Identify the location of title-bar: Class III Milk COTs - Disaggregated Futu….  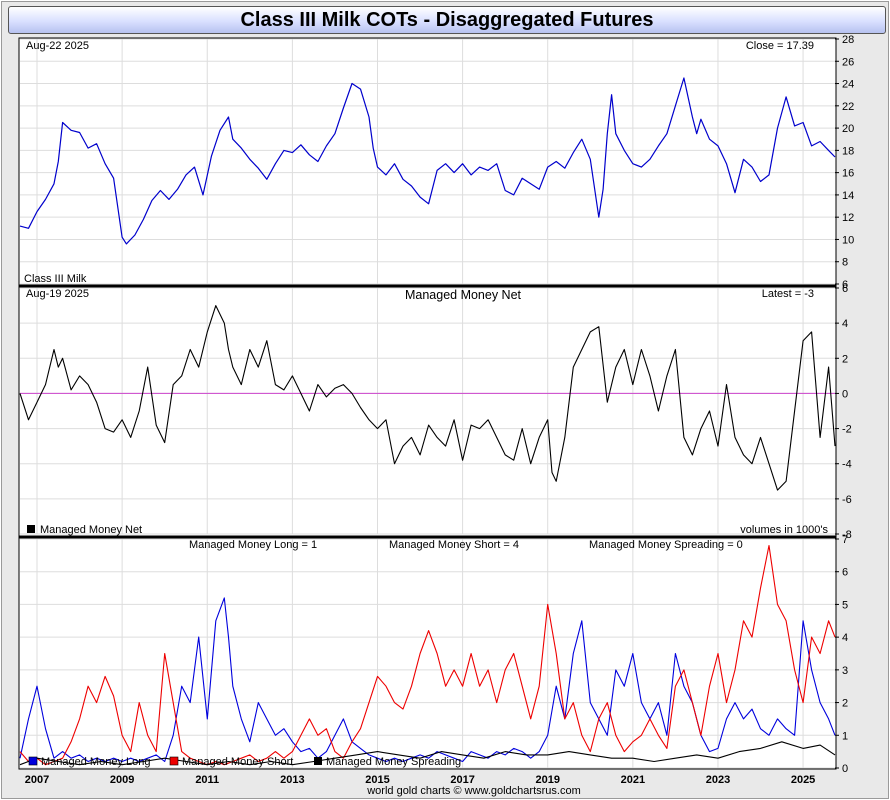
(447, 20).